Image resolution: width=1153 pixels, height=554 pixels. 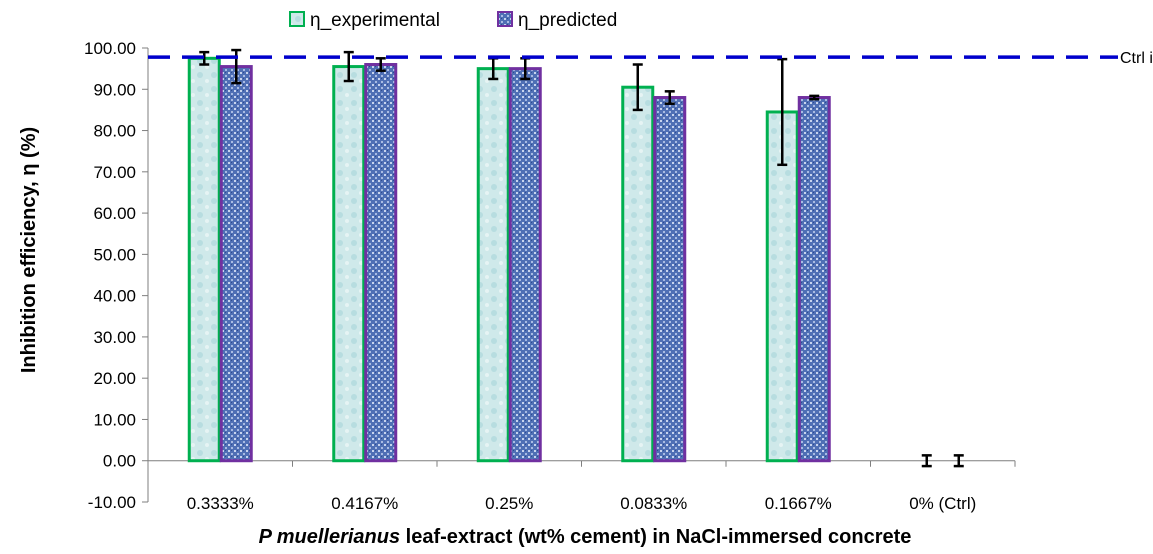 I want to click on y-tick-label: 20.00, so click(x=114, y=378).